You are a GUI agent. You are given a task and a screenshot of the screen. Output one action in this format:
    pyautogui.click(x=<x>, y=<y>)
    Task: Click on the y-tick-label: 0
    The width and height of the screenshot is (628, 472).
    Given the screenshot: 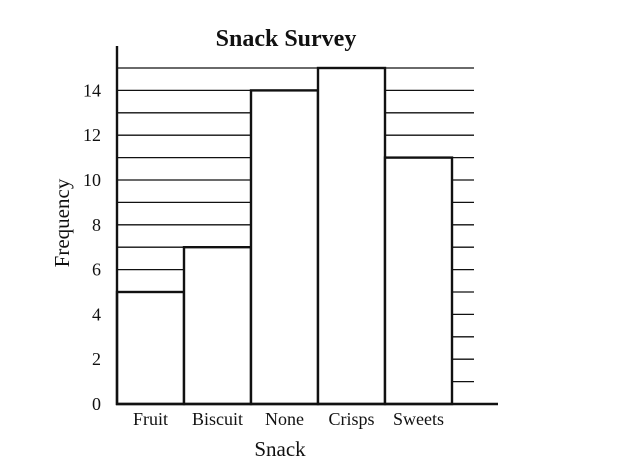 What is the action you would take?
    pyautogui.click(x=96, y=404)
    